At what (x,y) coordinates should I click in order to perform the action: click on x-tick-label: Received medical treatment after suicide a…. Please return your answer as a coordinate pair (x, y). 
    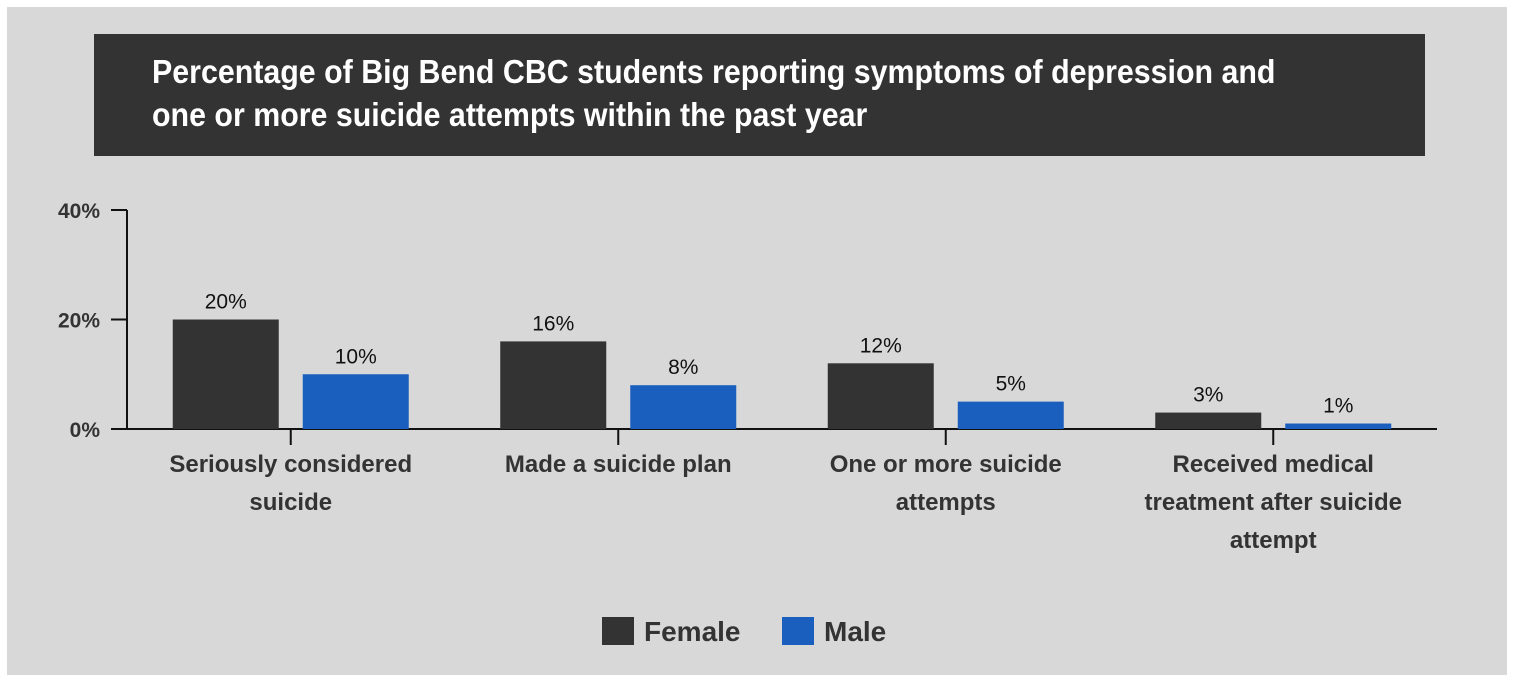
    Looking at the image, I should click on (1273, 502).